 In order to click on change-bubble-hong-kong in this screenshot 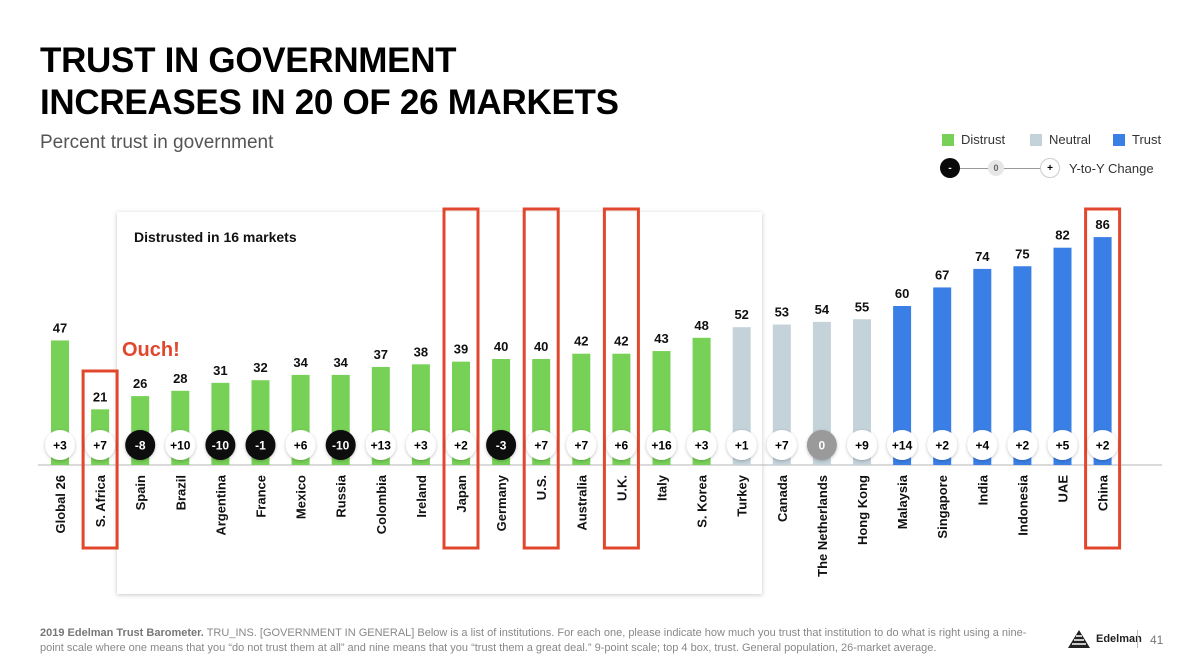, I will do `click(862, 445)`.